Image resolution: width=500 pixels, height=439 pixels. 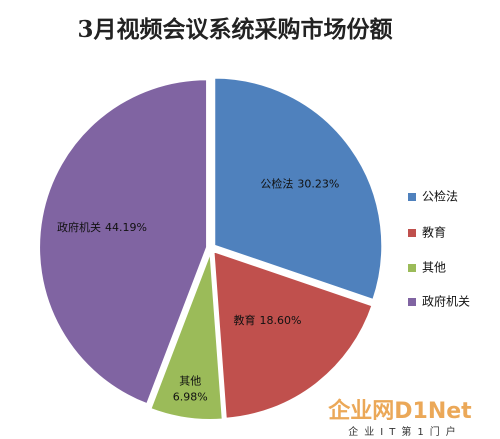 What do you see at coordinates (404, 431) in the screenshot?
I see `watermark-slogan: 企业IT第1门户` at bounding box center [404, 431].